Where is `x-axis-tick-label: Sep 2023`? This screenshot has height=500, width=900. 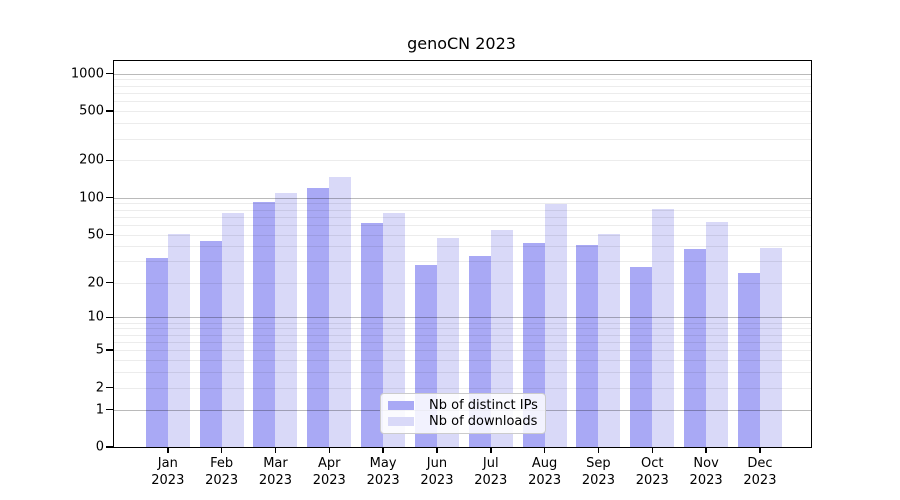 x-axis-tick-label: Sep 2023 is located at coordinates (598, 472).